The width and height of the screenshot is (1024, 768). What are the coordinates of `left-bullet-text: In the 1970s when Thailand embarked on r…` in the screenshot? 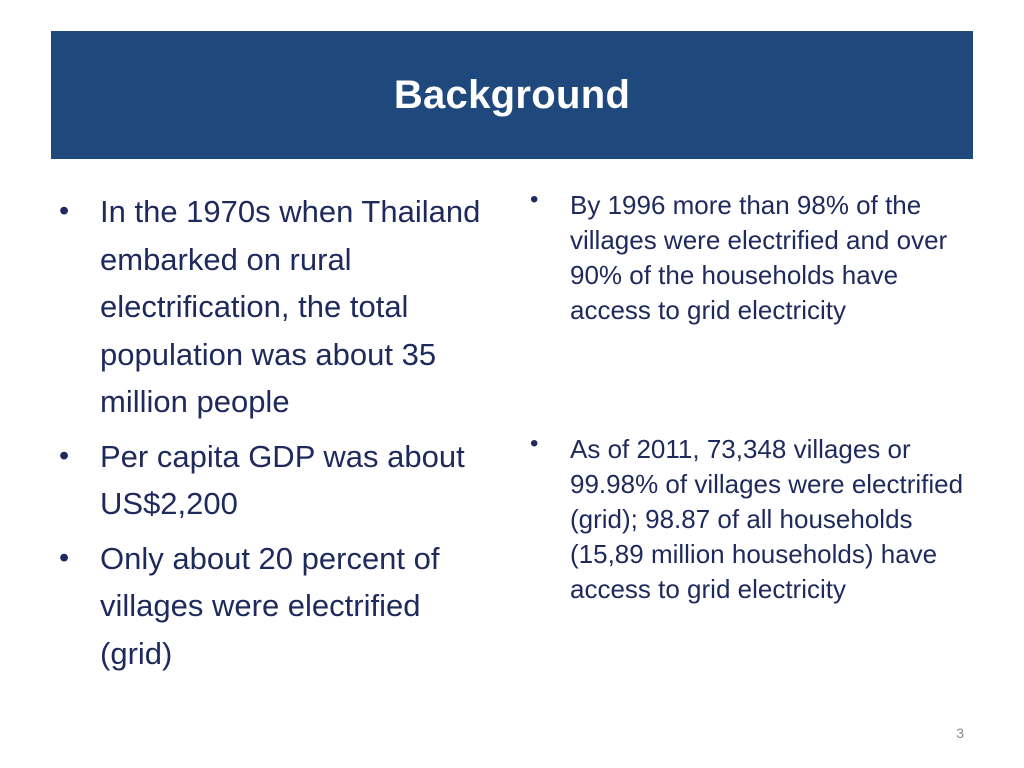 It's located at (290, 306).